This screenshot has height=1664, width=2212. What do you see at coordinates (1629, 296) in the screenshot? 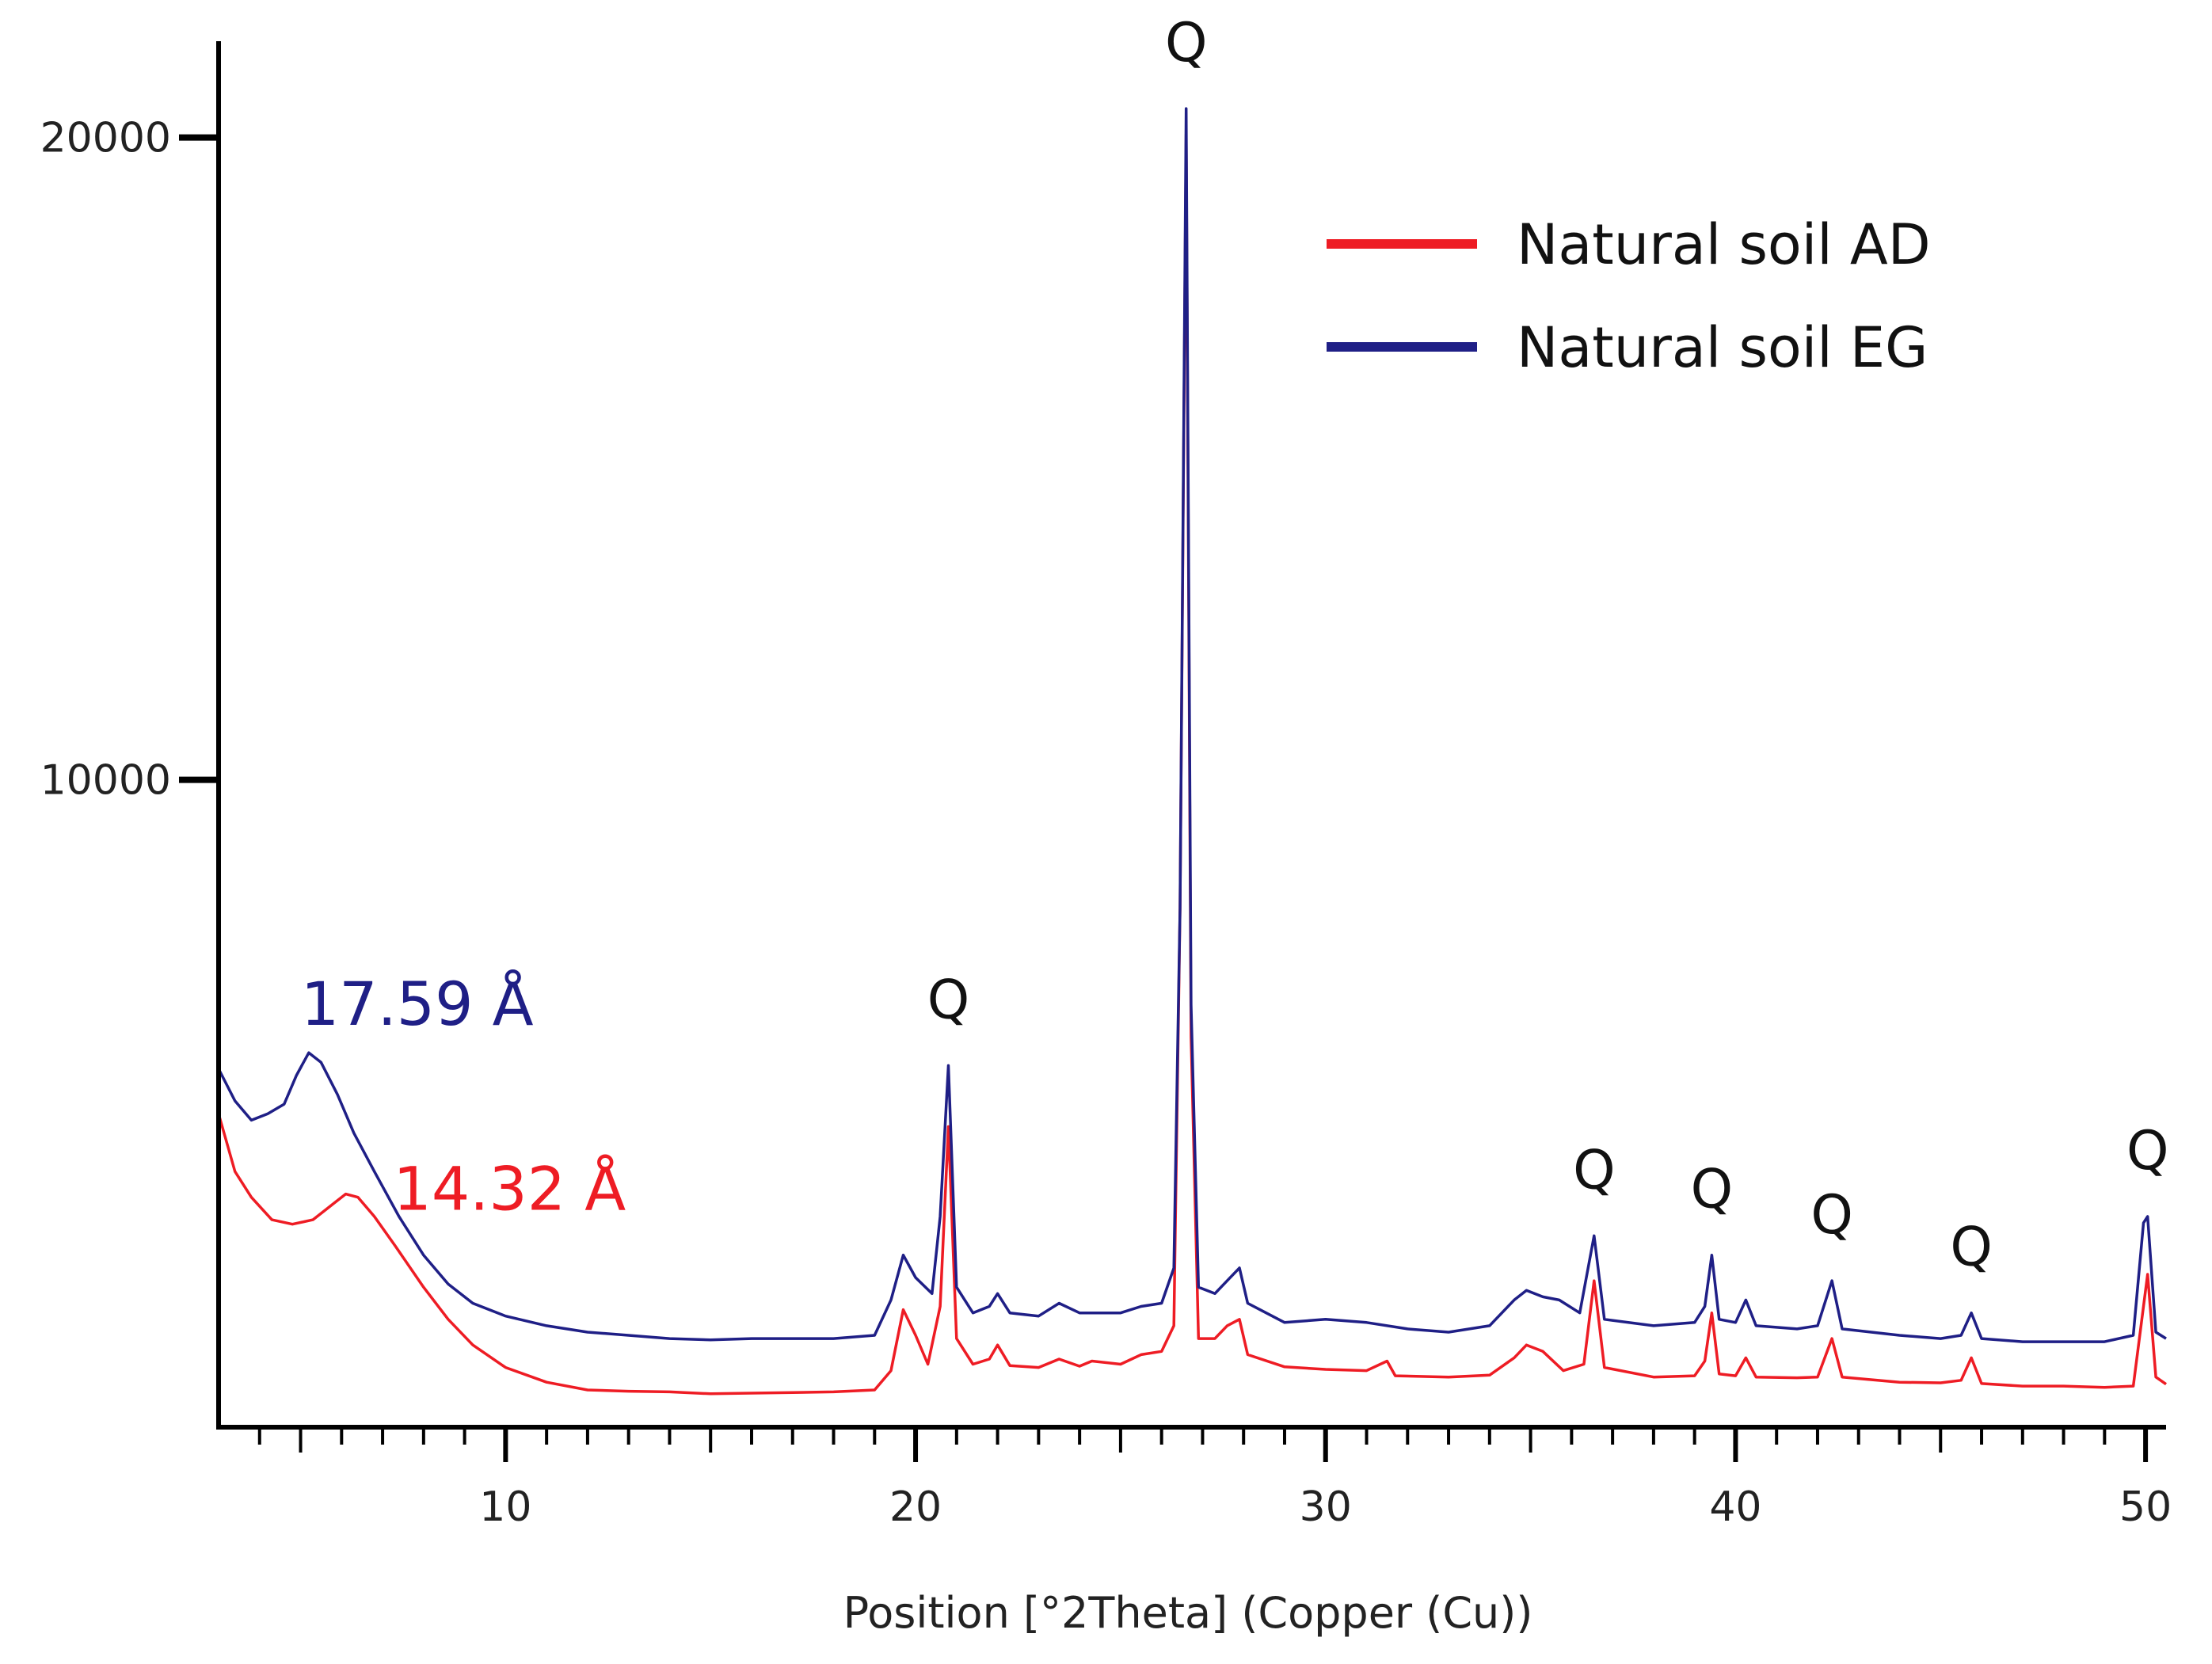
I see `legend: Natural soil AD Natural soil EG` at bounding box center [1629, 296].